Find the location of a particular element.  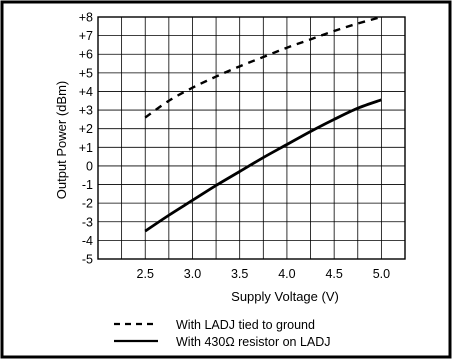

y-tick-label: +7 is located at coordinates (86, 36).